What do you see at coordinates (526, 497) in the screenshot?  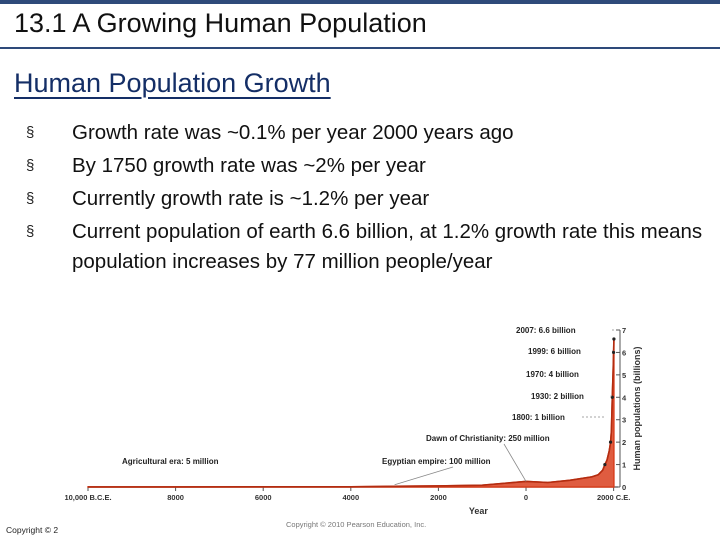 I see `x-tick-label: 0` at bounding box center [526, 497].